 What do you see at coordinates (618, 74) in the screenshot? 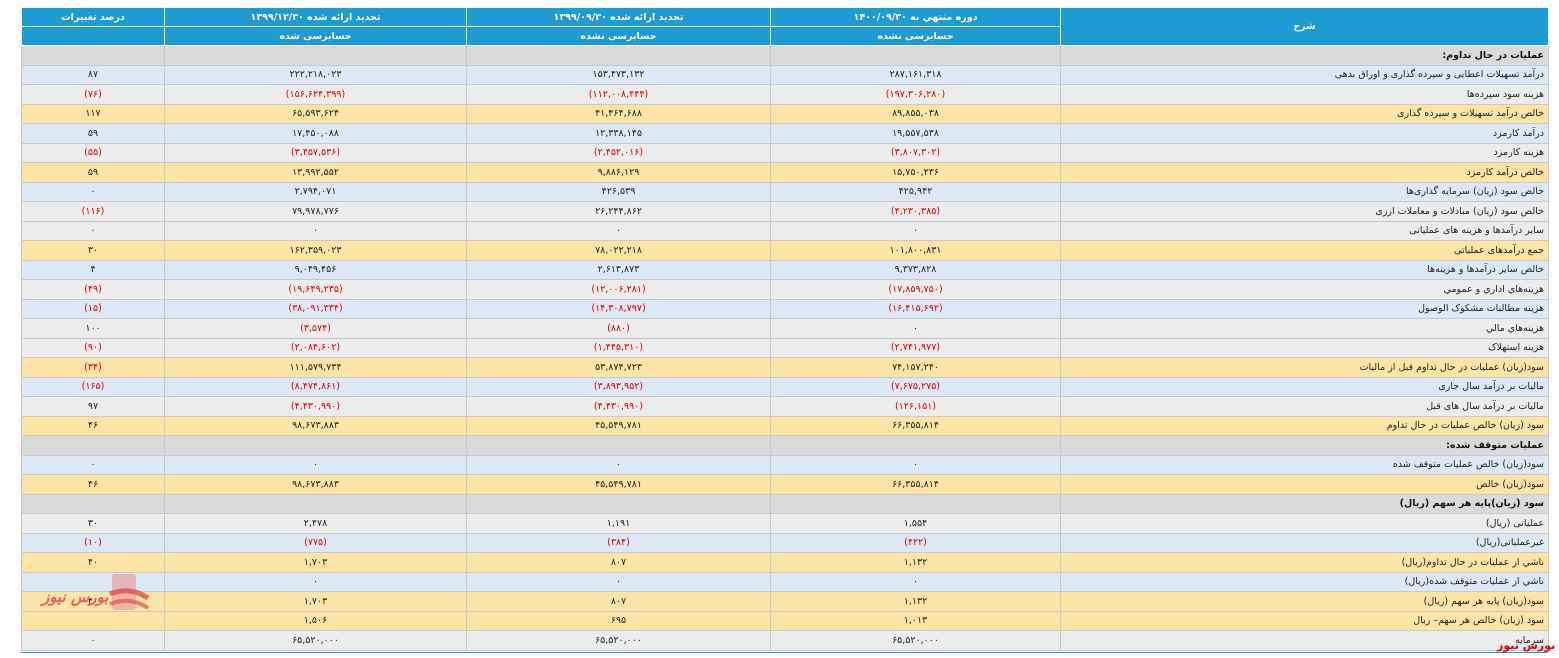
I see `cell-p2: ۱۵۳,۴۷۳,۱۳۲` at bounding box center [618, 74].